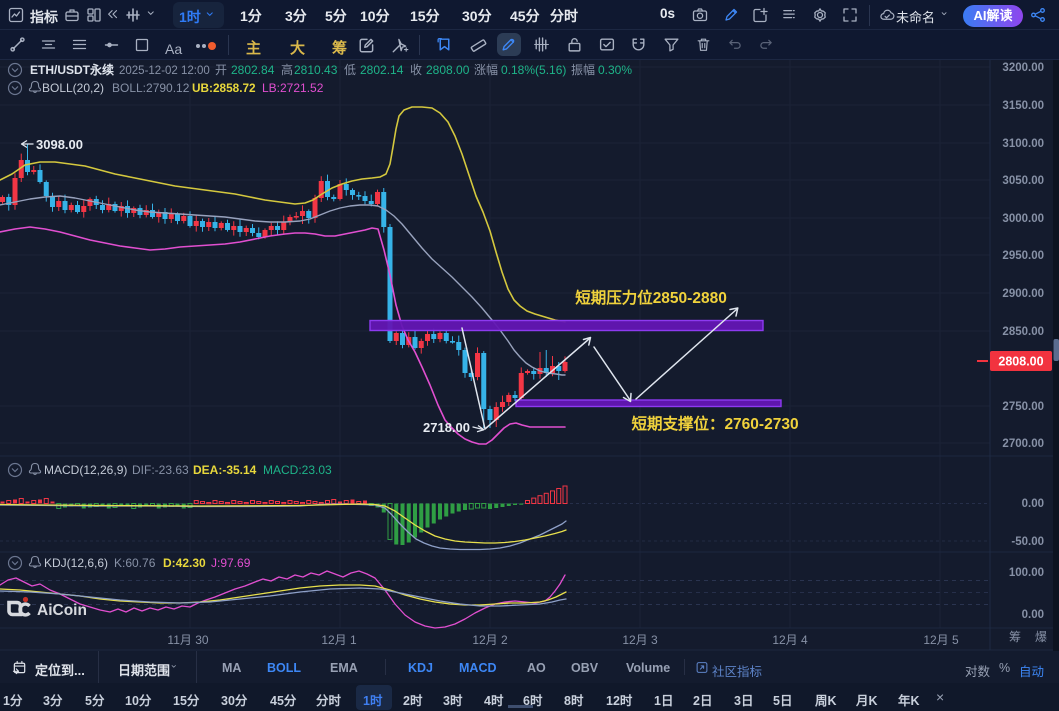 The width and height of the screenshot is (1059, 711). I want to click on svg-text: 短期压力位2850-2880, so click(651, 297).